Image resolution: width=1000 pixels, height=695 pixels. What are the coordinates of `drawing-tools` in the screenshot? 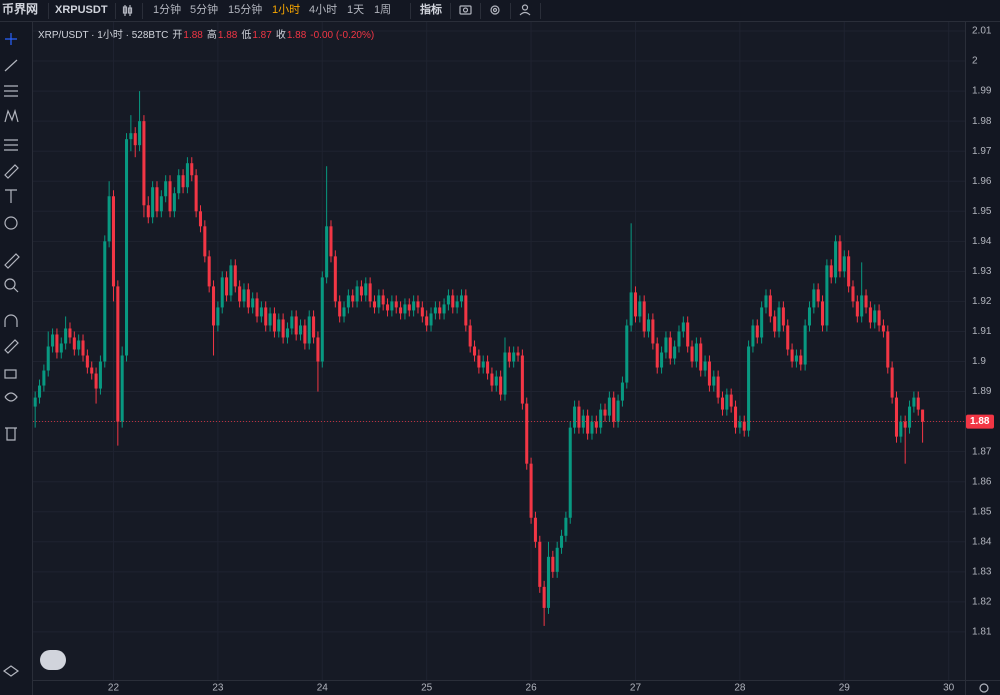 It's located at (11, 355).